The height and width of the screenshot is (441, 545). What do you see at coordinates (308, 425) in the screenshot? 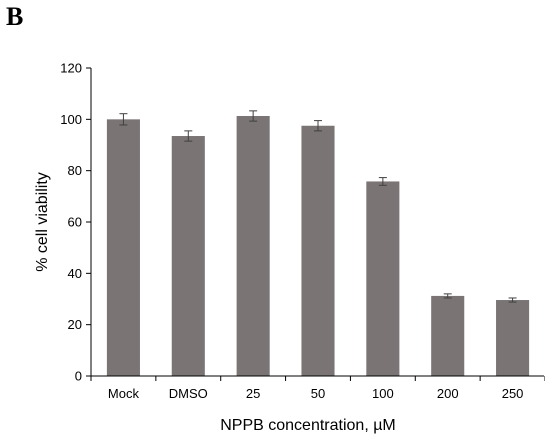
I see `x-axis-title: NPPB concentration, µM` at bounding box center [308, 425].